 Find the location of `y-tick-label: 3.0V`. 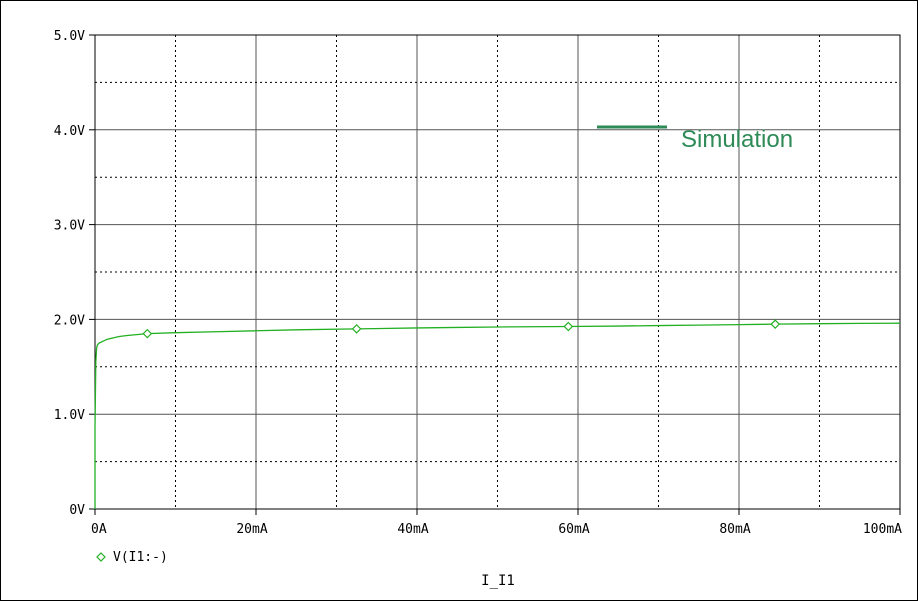

y-tick-label: 3.0V is located at coordinates (69, 226).